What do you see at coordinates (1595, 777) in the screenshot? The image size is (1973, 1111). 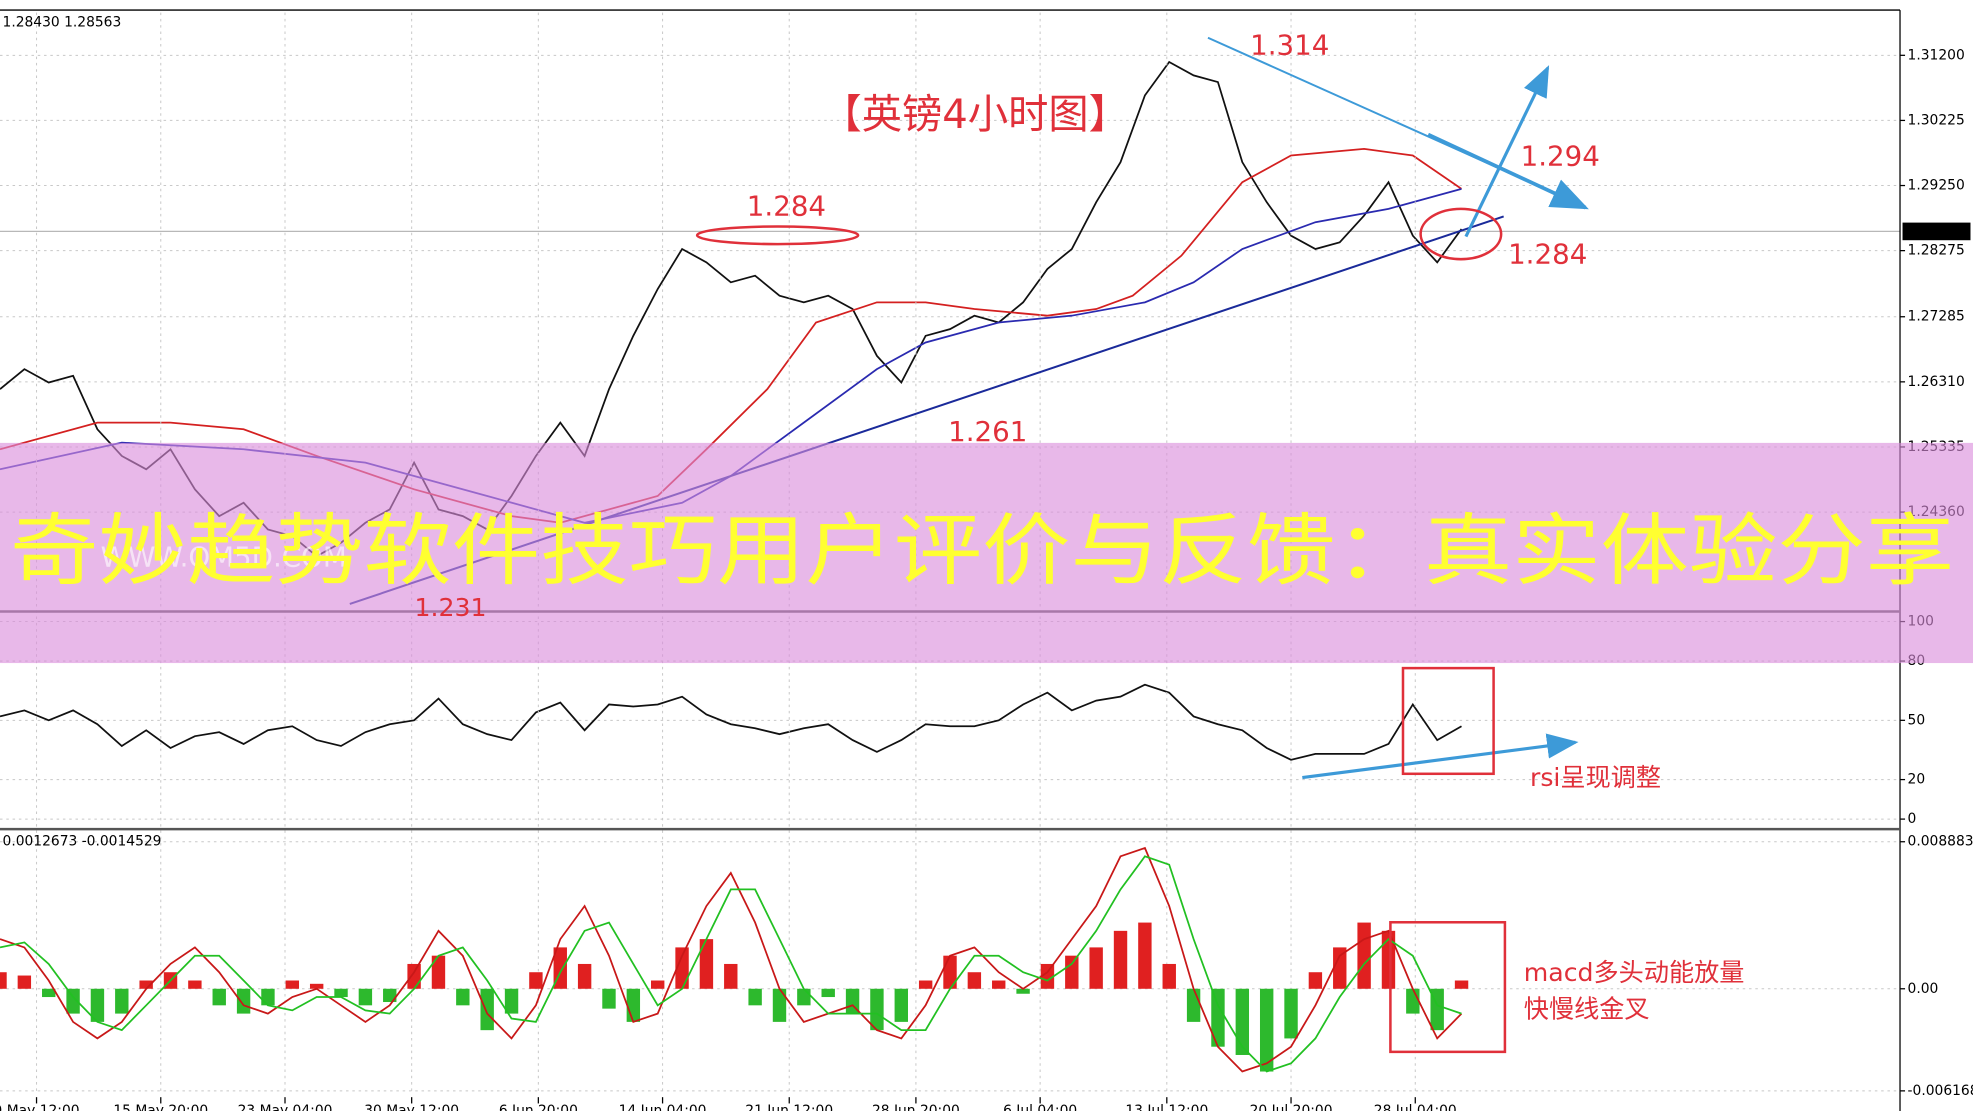 I see `annotation: rsi呈现调整` at bounding box center [1595, 777].